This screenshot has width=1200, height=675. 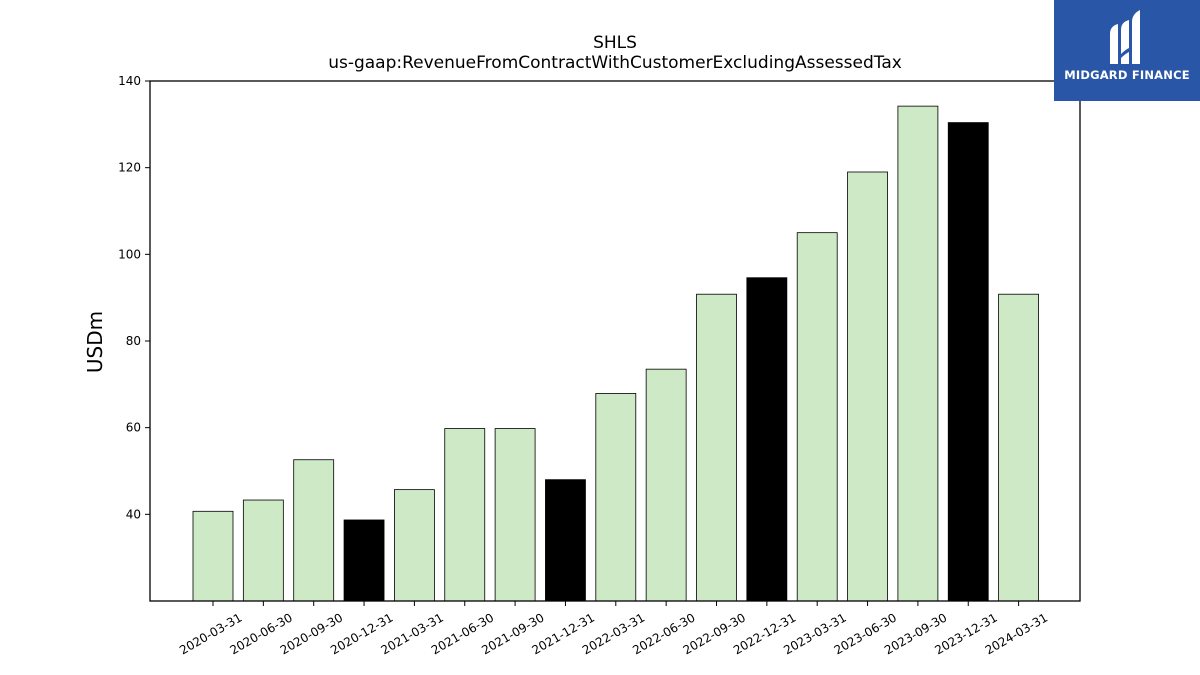 What do you see at coordinates (133, 514) in the screenshot?
I see `y-tick-label-40: 40` at bounding box center [133, 514].